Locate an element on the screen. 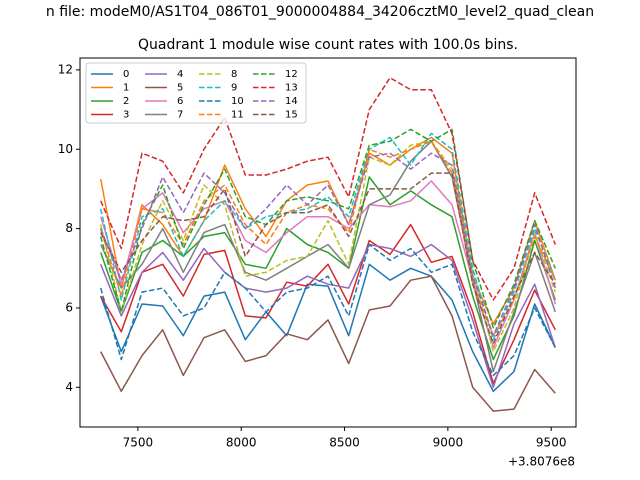 The width and height of the screenshot is (640, 480). x-tick-label: 9000 is located at coordinates (448, 443).